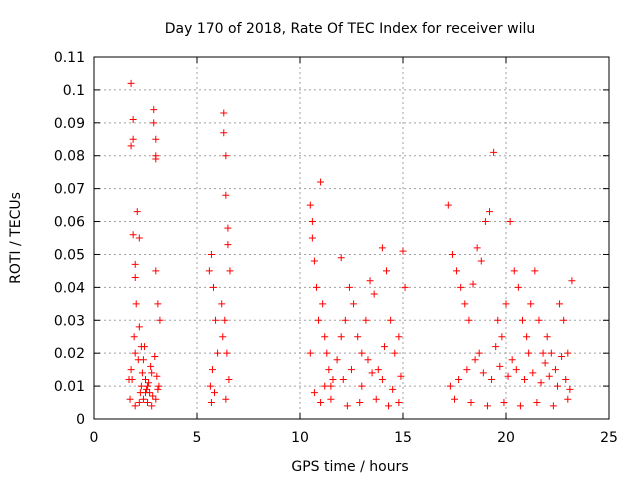 This screenshot has width=640, height=480. What do you see at coordinates (80, 420) in the screenshot?
I see `y-tick-label: 0` at bounding box center [80, 420].